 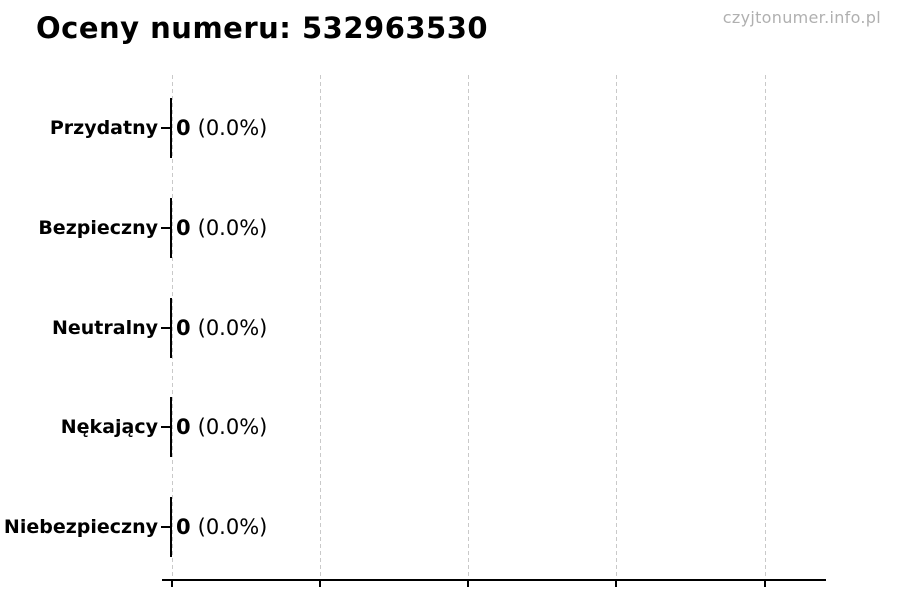 I want to click on watermark: czyjtonumer.info.pl, so click(x=801, y=17).